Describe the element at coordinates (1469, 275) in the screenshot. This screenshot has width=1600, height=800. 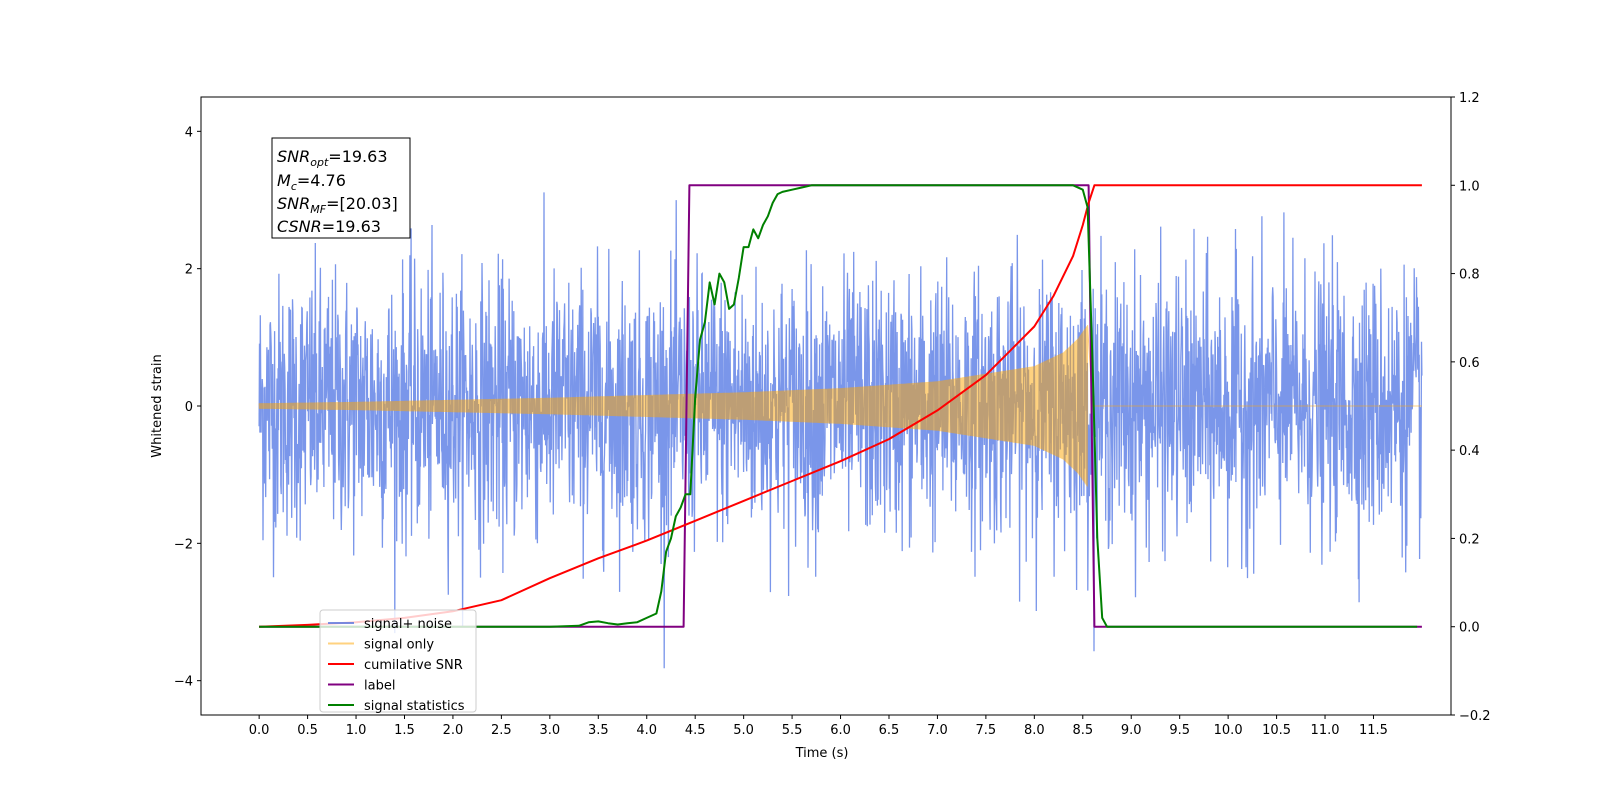
I see `y2-tick-label: 0.8` at that location.